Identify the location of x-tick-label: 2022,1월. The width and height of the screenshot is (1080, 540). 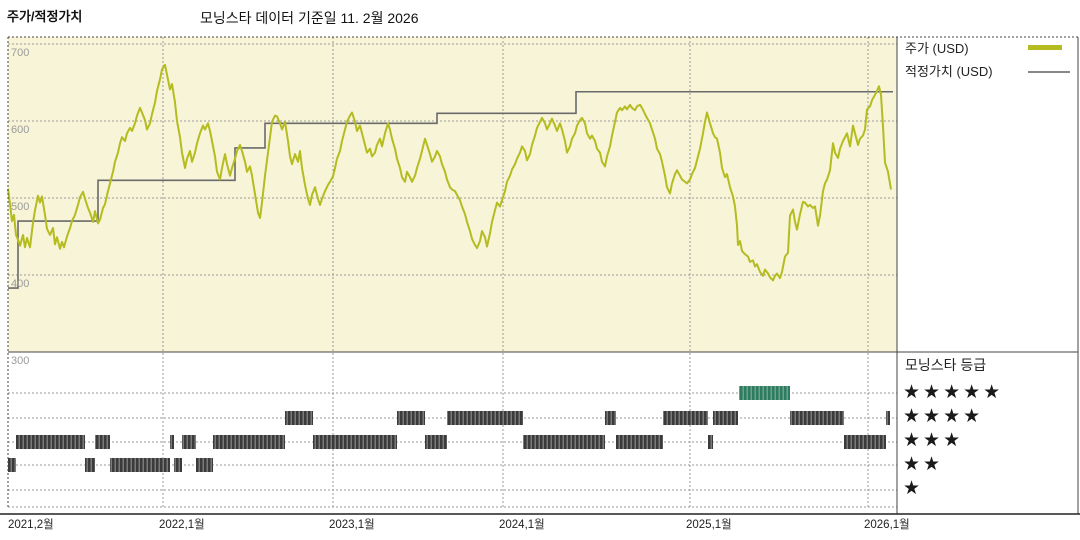
(182, 524).